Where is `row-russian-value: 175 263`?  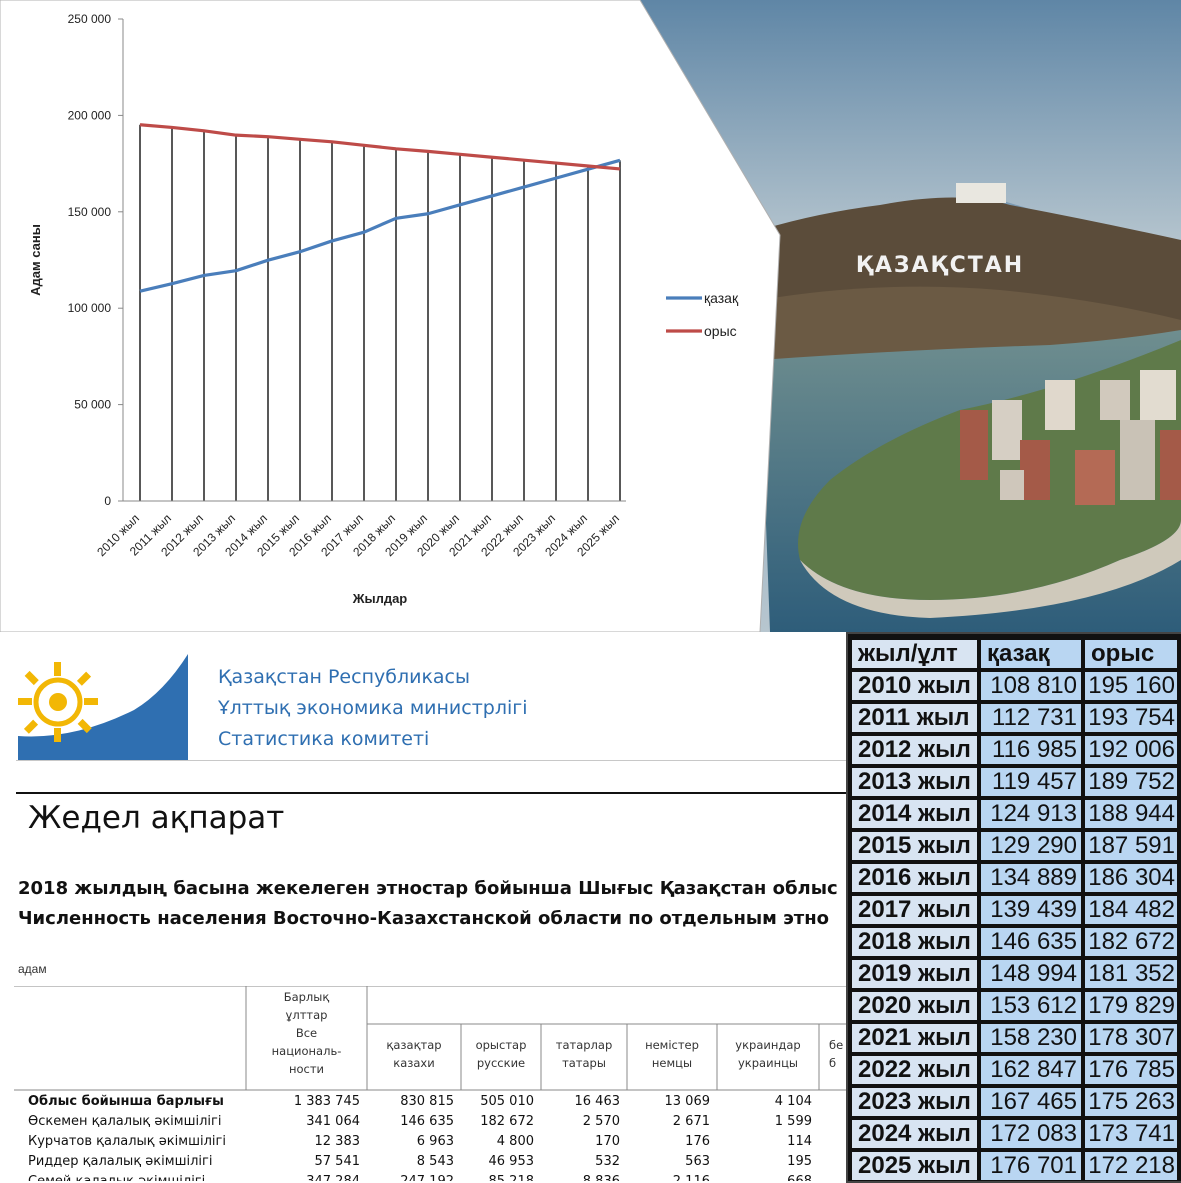
row-russian-value: 175 263 is located at coordinates (1131, 1102).